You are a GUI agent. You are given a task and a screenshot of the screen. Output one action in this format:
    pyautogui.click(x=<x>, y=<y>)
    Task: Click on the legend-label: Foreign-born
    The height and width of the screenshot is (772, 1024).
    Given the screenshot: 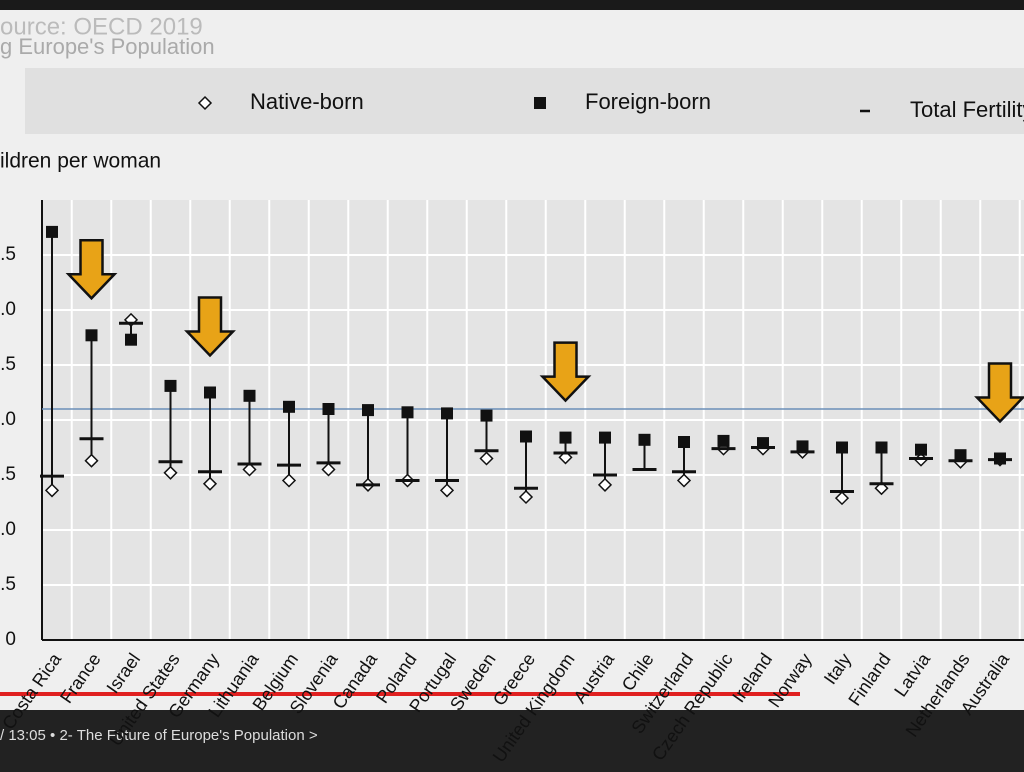 What is the action you would take?
    pyautogui.click(x=648, y=101)
    